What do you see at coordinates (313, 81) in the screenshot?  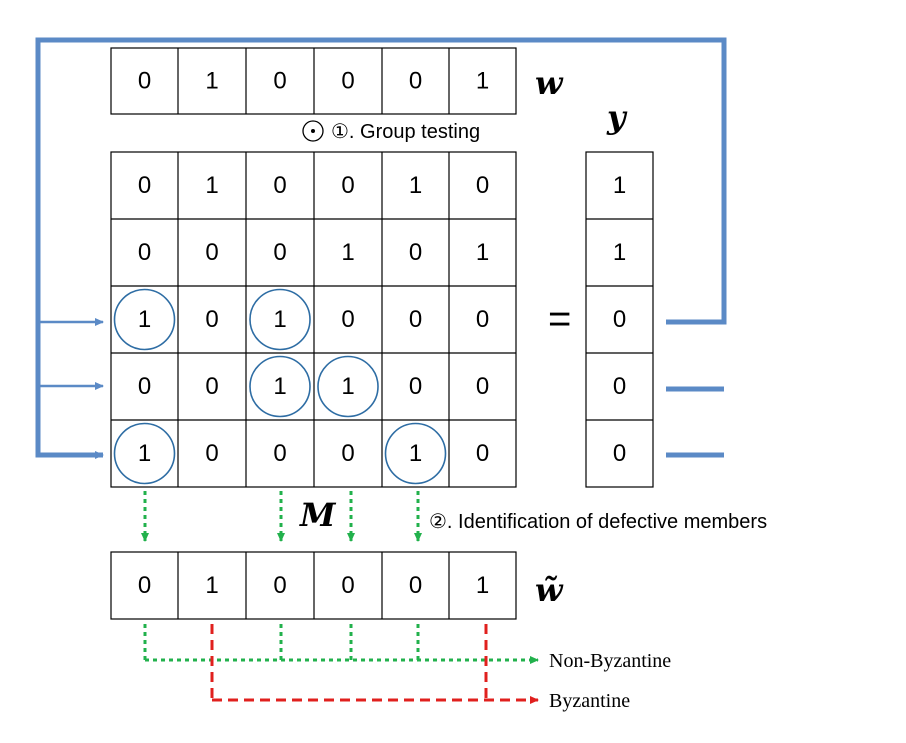 I see `w-vector: 0 1 0 0 0 1` at bounding box center [313, 81].